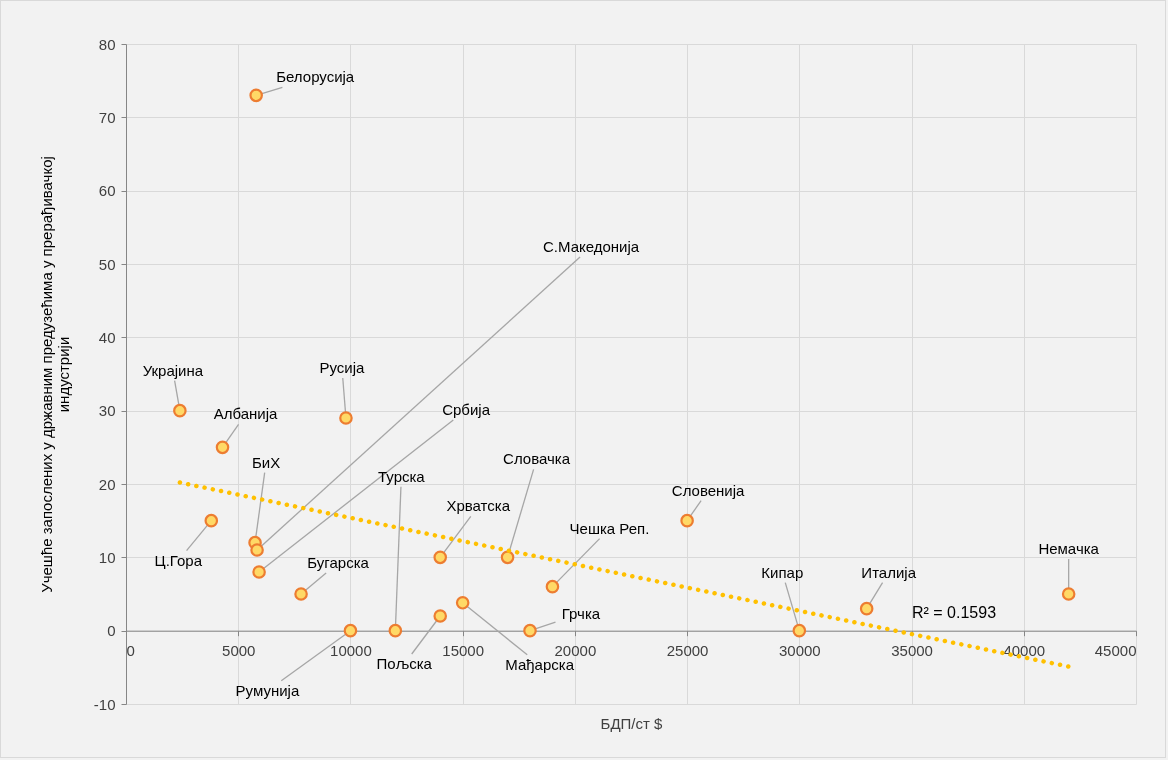  I want to click on data-label: Италија, so click(889, 572).